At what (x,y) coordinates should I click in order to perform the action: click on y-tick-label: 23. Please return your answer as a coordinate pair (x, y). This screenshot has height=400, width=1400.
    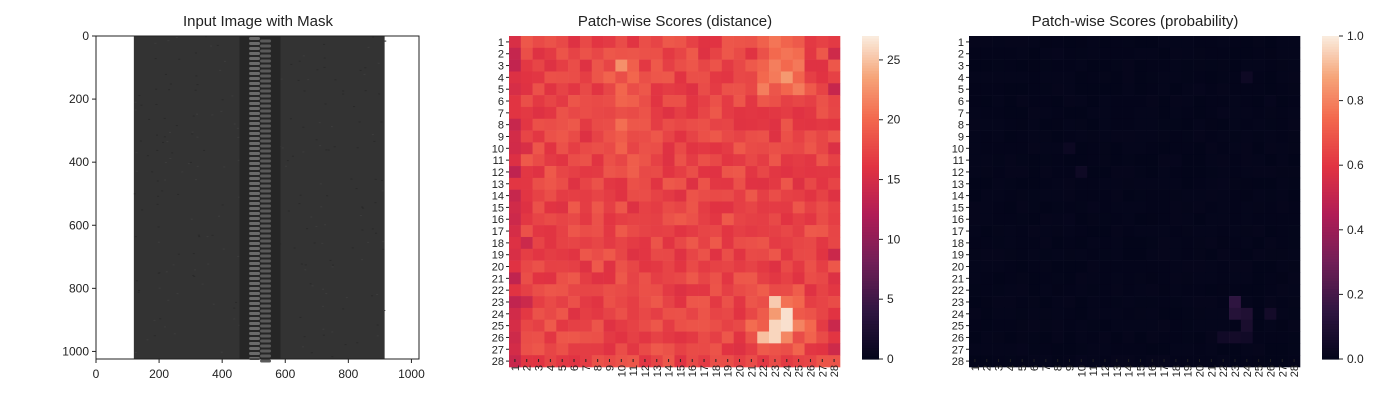
    Looking at the image, I should click on (498, 303).